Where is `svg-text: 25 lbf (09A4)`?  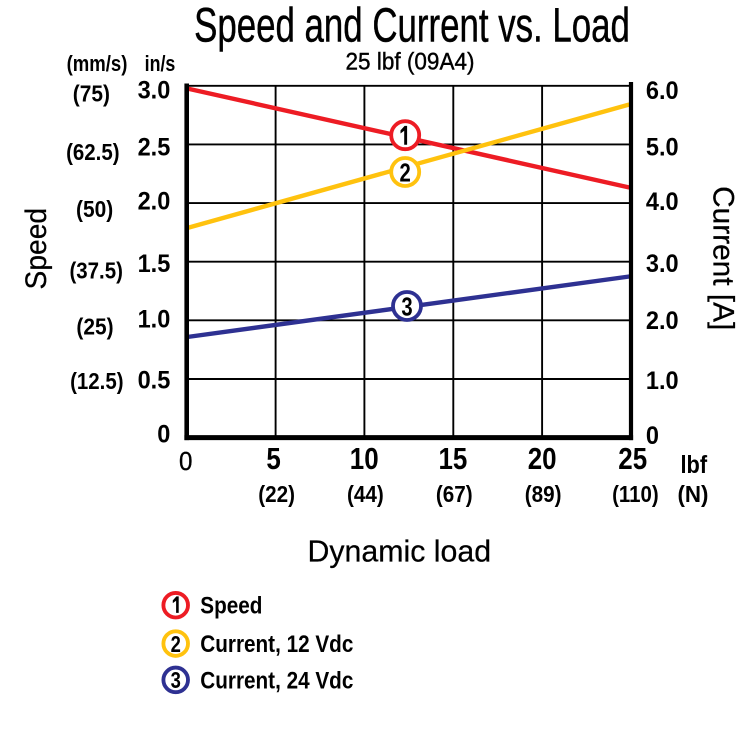
svg-text: 25 lbf (09A4) is located at coordinates (409, 61).